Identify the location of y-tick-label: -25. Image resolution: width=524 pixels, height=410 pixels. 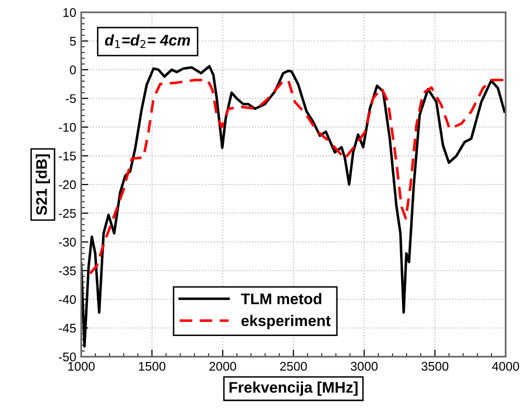
(67, 213).